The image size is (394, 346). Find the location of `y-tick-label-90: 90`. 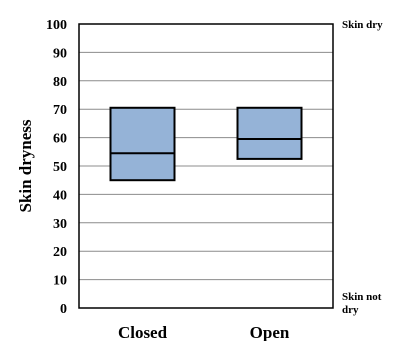

y-tick-label-90: 90 is located at coordinates (60, 53).